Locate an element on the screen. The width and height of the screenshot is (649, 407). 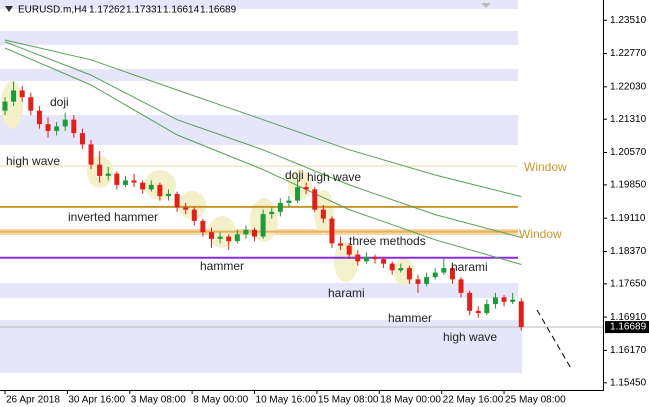
y-tick-label: 1.16170 is located at coordinates (628, 350).